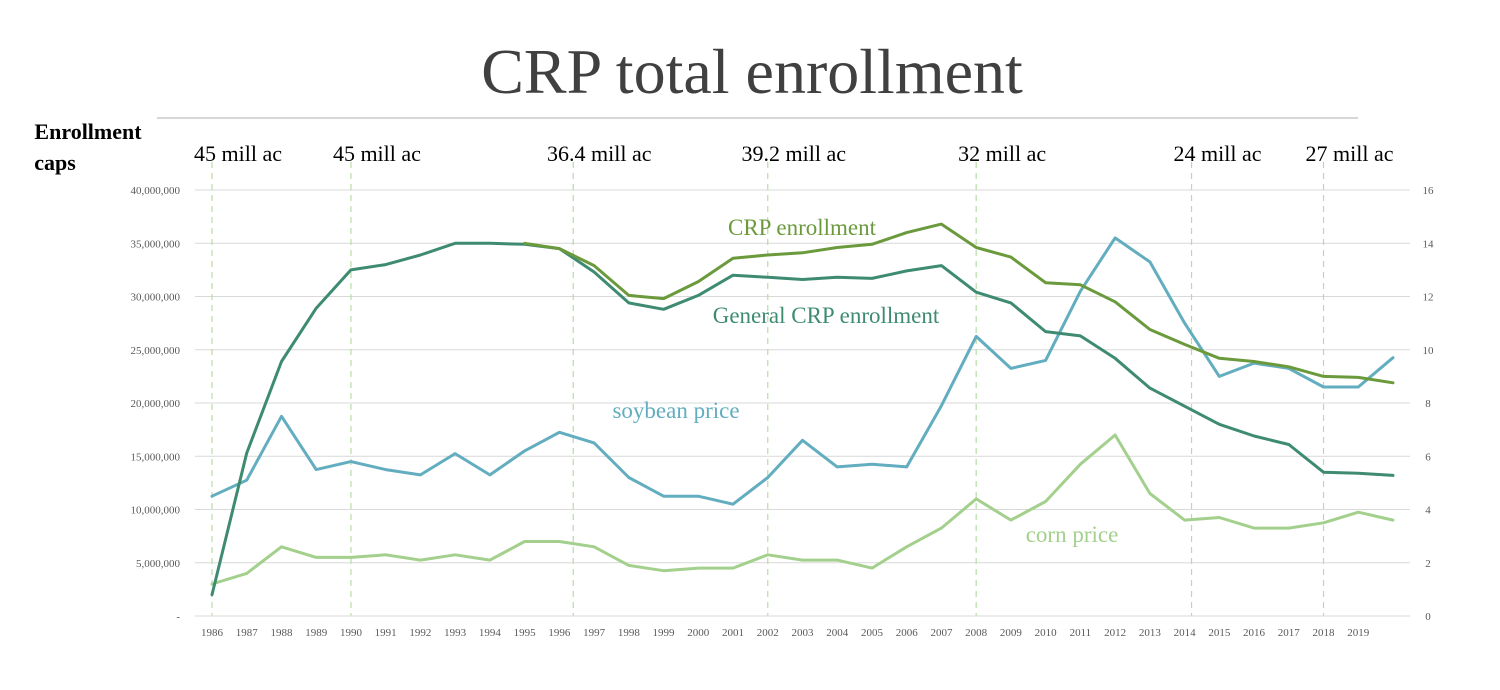 Image resolution: width=1500 pixels, height=690 pixels. Describe the element at coordinates (1002, 153) in the screenshot. I see `cap-label: 32 mill ac` at that location.